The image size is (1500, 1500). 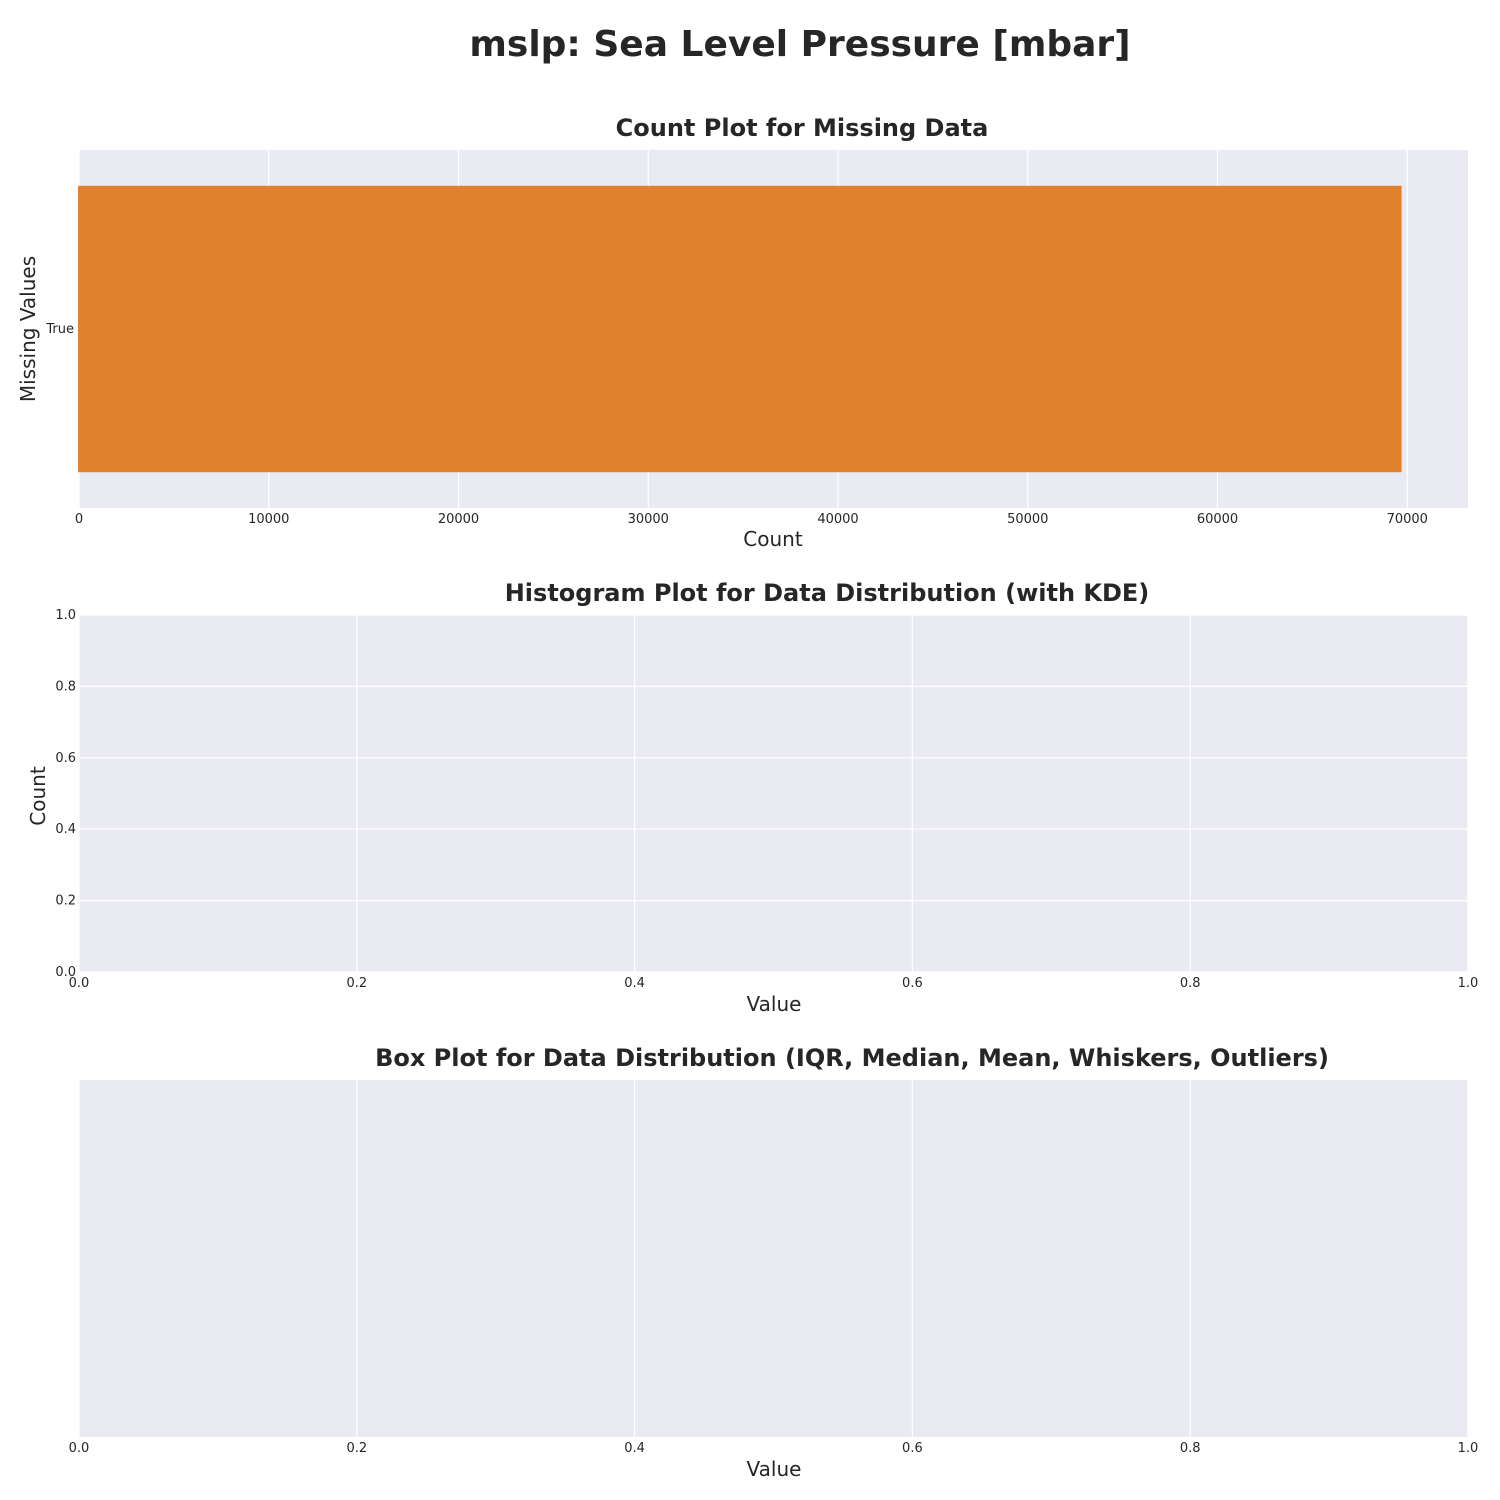 What do you see at coordinates (634, 983) in the screenshot?
I see `histogram-x-tick-label: 0.4` at bounding box center [634, 983].